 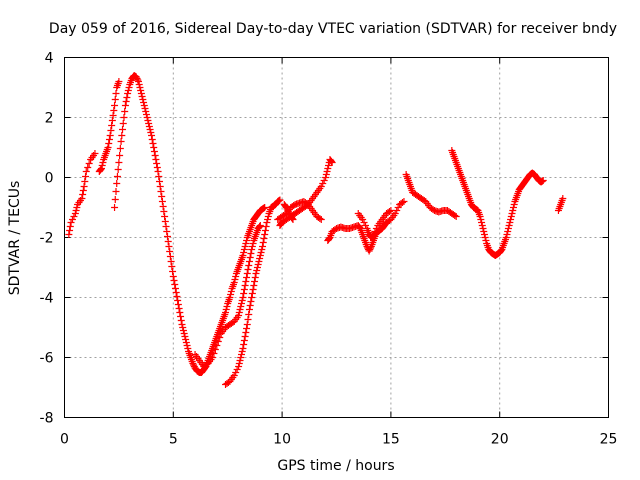 What do you see at coordinates (49, 119) in the screenshot?
I see `y-tick-label: 2` at bounding box center [49, 119].